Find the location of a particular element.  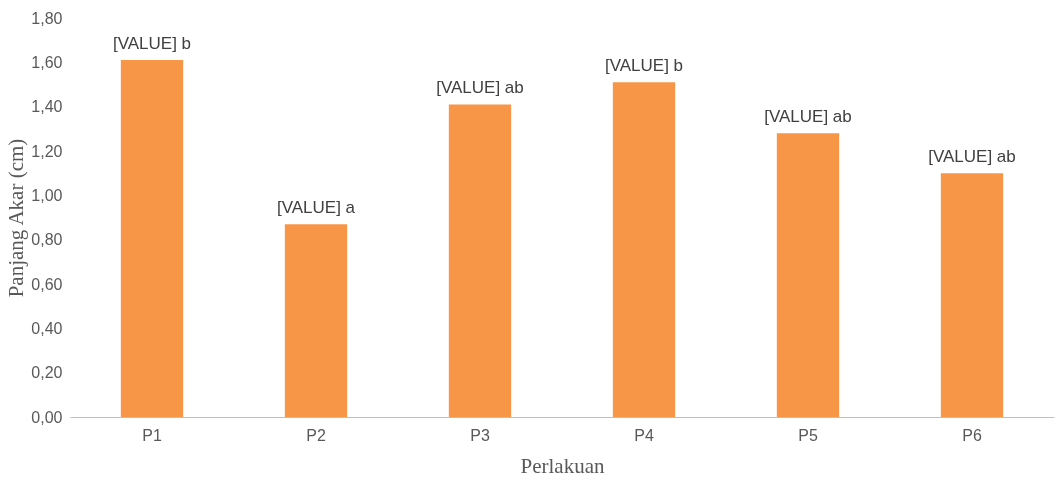

y-tick-label: 1,60 is located at coordinates (47, 62).